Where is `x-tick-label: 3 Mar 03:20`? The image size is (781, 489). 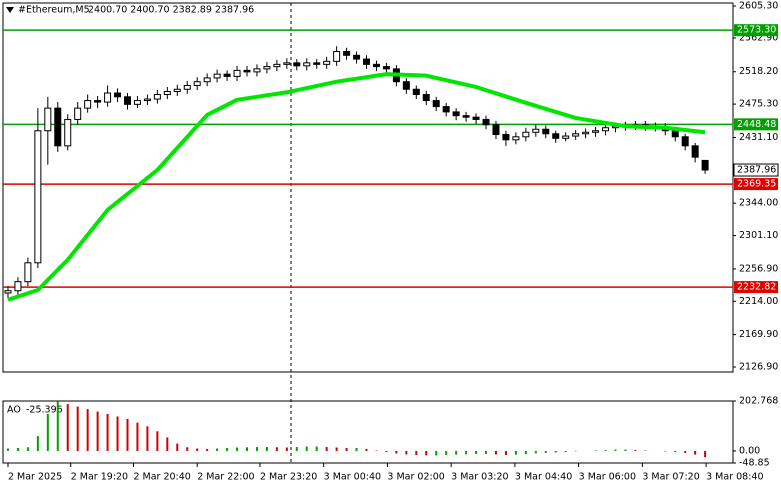 x-tick-label: 3 Mar 03:20 is located at coordinates (479, 477).